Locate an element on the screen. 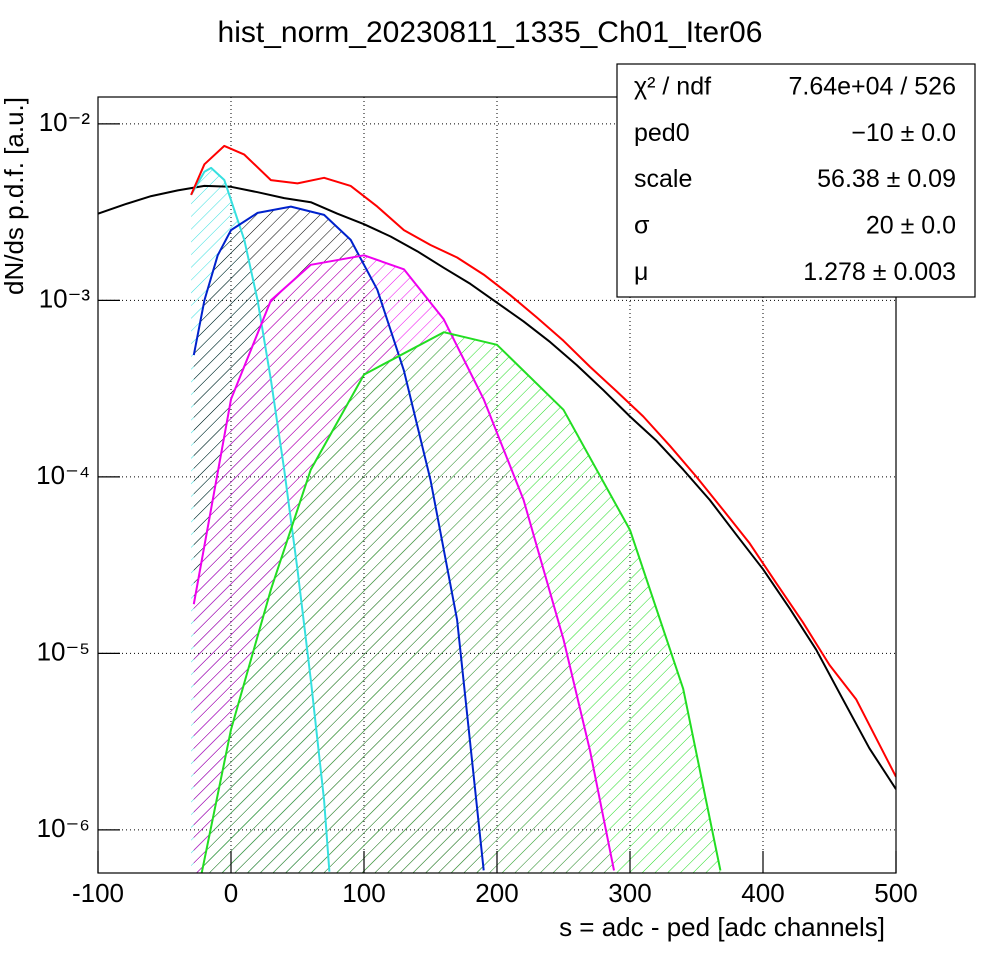 The image size is (996, 972). stats-frame is located at coordinates (796, 180).